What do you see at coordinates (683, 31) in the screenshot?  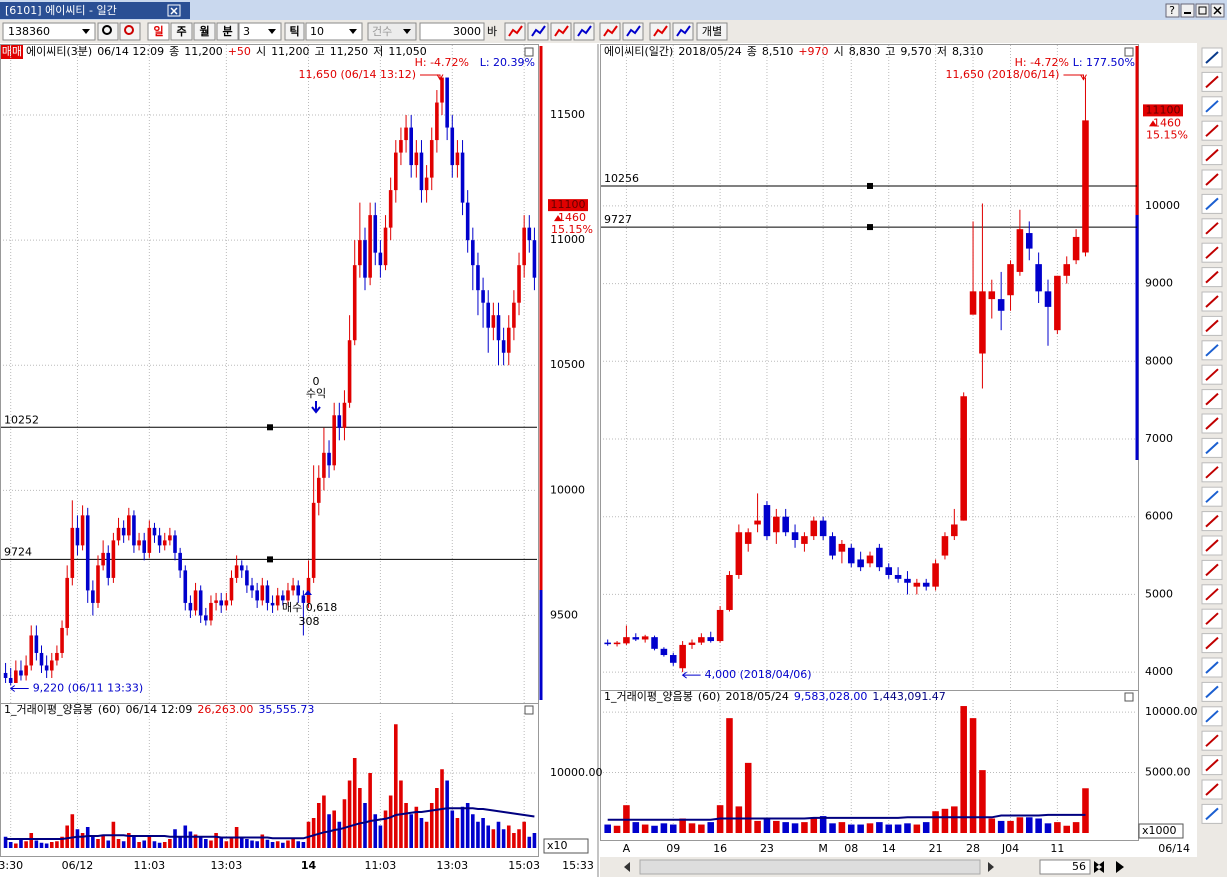 I see `tool-icon` at bounding box center [683, 31].